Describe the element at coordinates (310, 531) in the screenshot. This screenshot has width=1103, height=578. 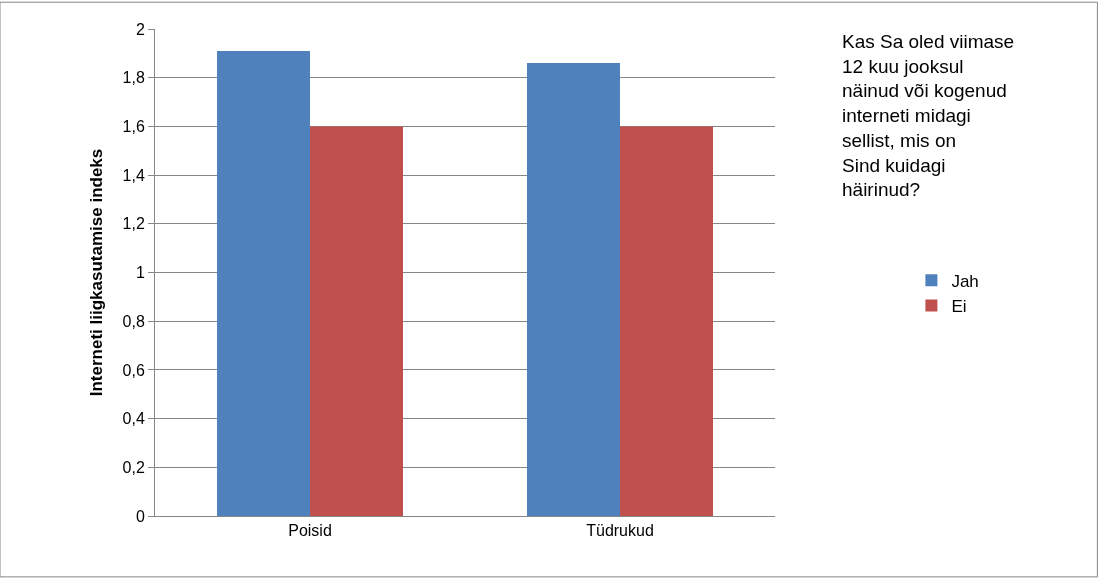
I see `x-tick-label: Poisid` at that location.